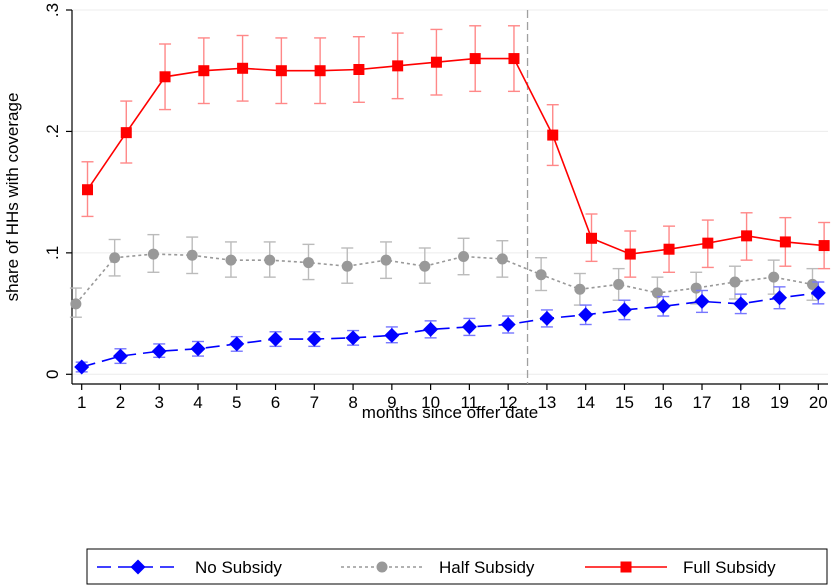  Describe the element at coordinates (779, 402) in the screenshot. I see `x-tick-label: 19` at that location.